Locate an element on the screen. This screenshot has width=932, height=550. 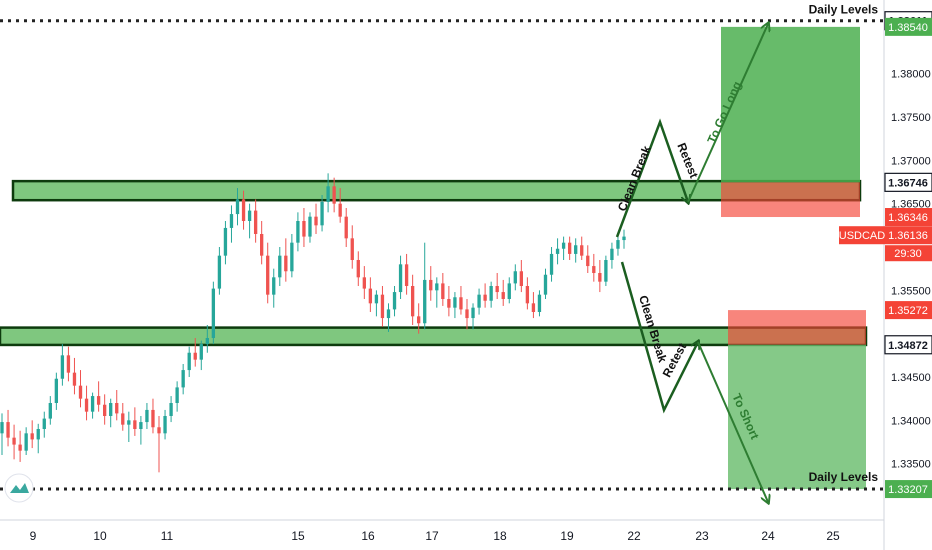
price-label-text: 1.36746 is located at coordinates (908, 183).